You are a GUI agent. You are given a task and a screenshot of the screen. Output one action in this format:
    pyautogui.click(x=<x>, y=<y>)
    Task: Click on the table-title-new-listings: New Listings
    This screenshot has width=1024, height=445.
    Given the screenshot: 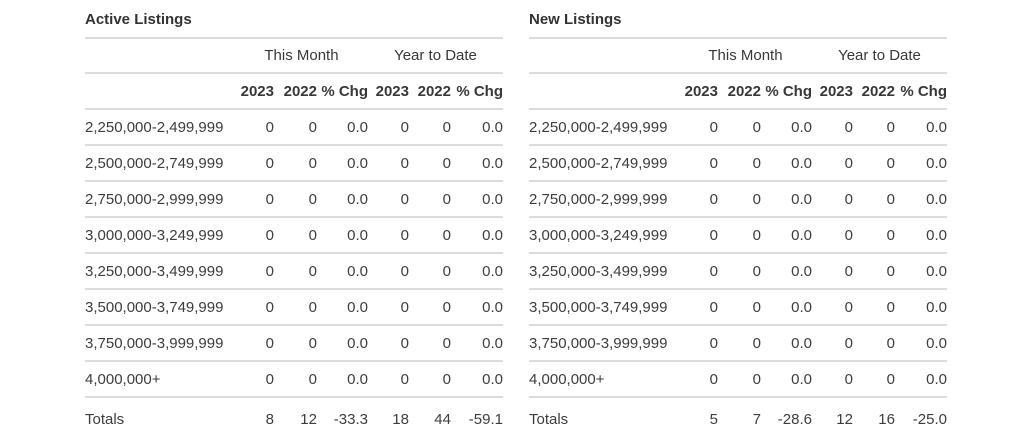 What is the action you would take?
    pyautogui.click(x=738, y=24)
    